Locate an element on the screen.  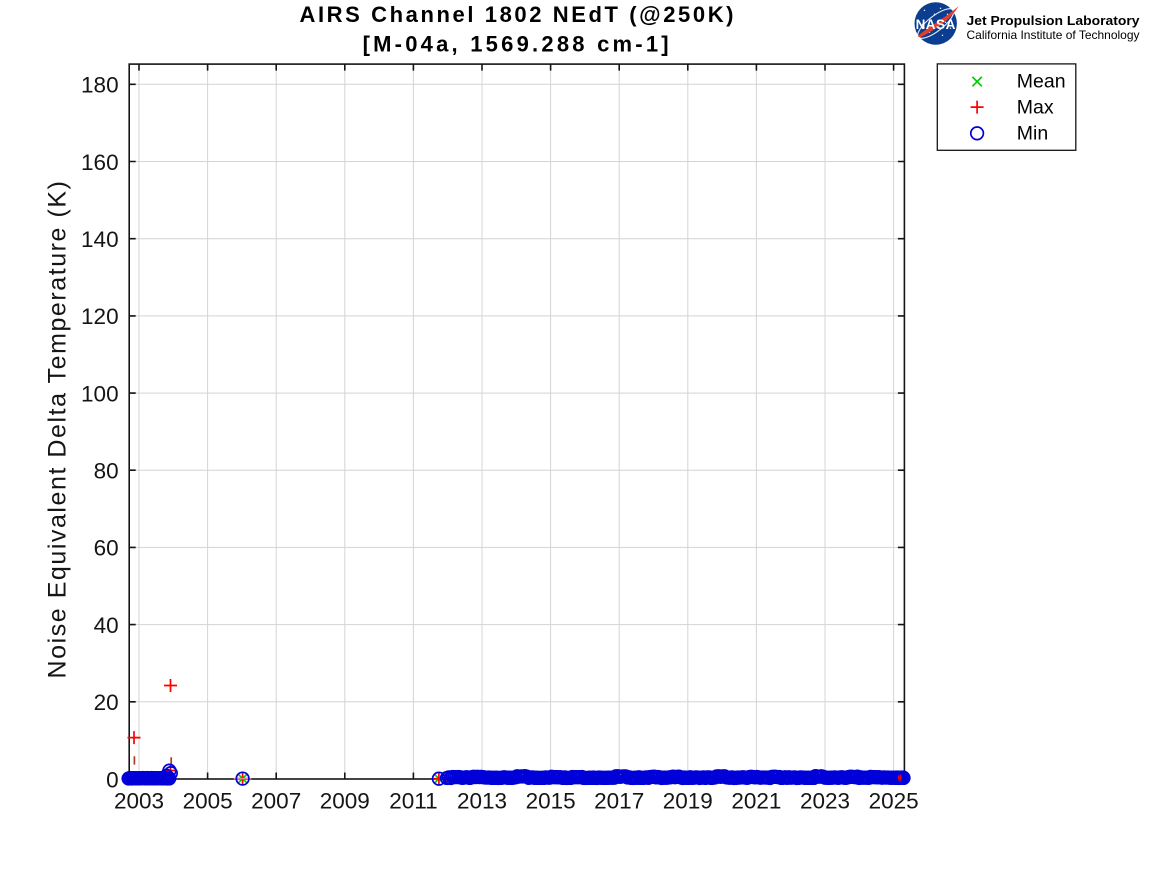
svg-text: 140 is located at coordinates (100, 239).